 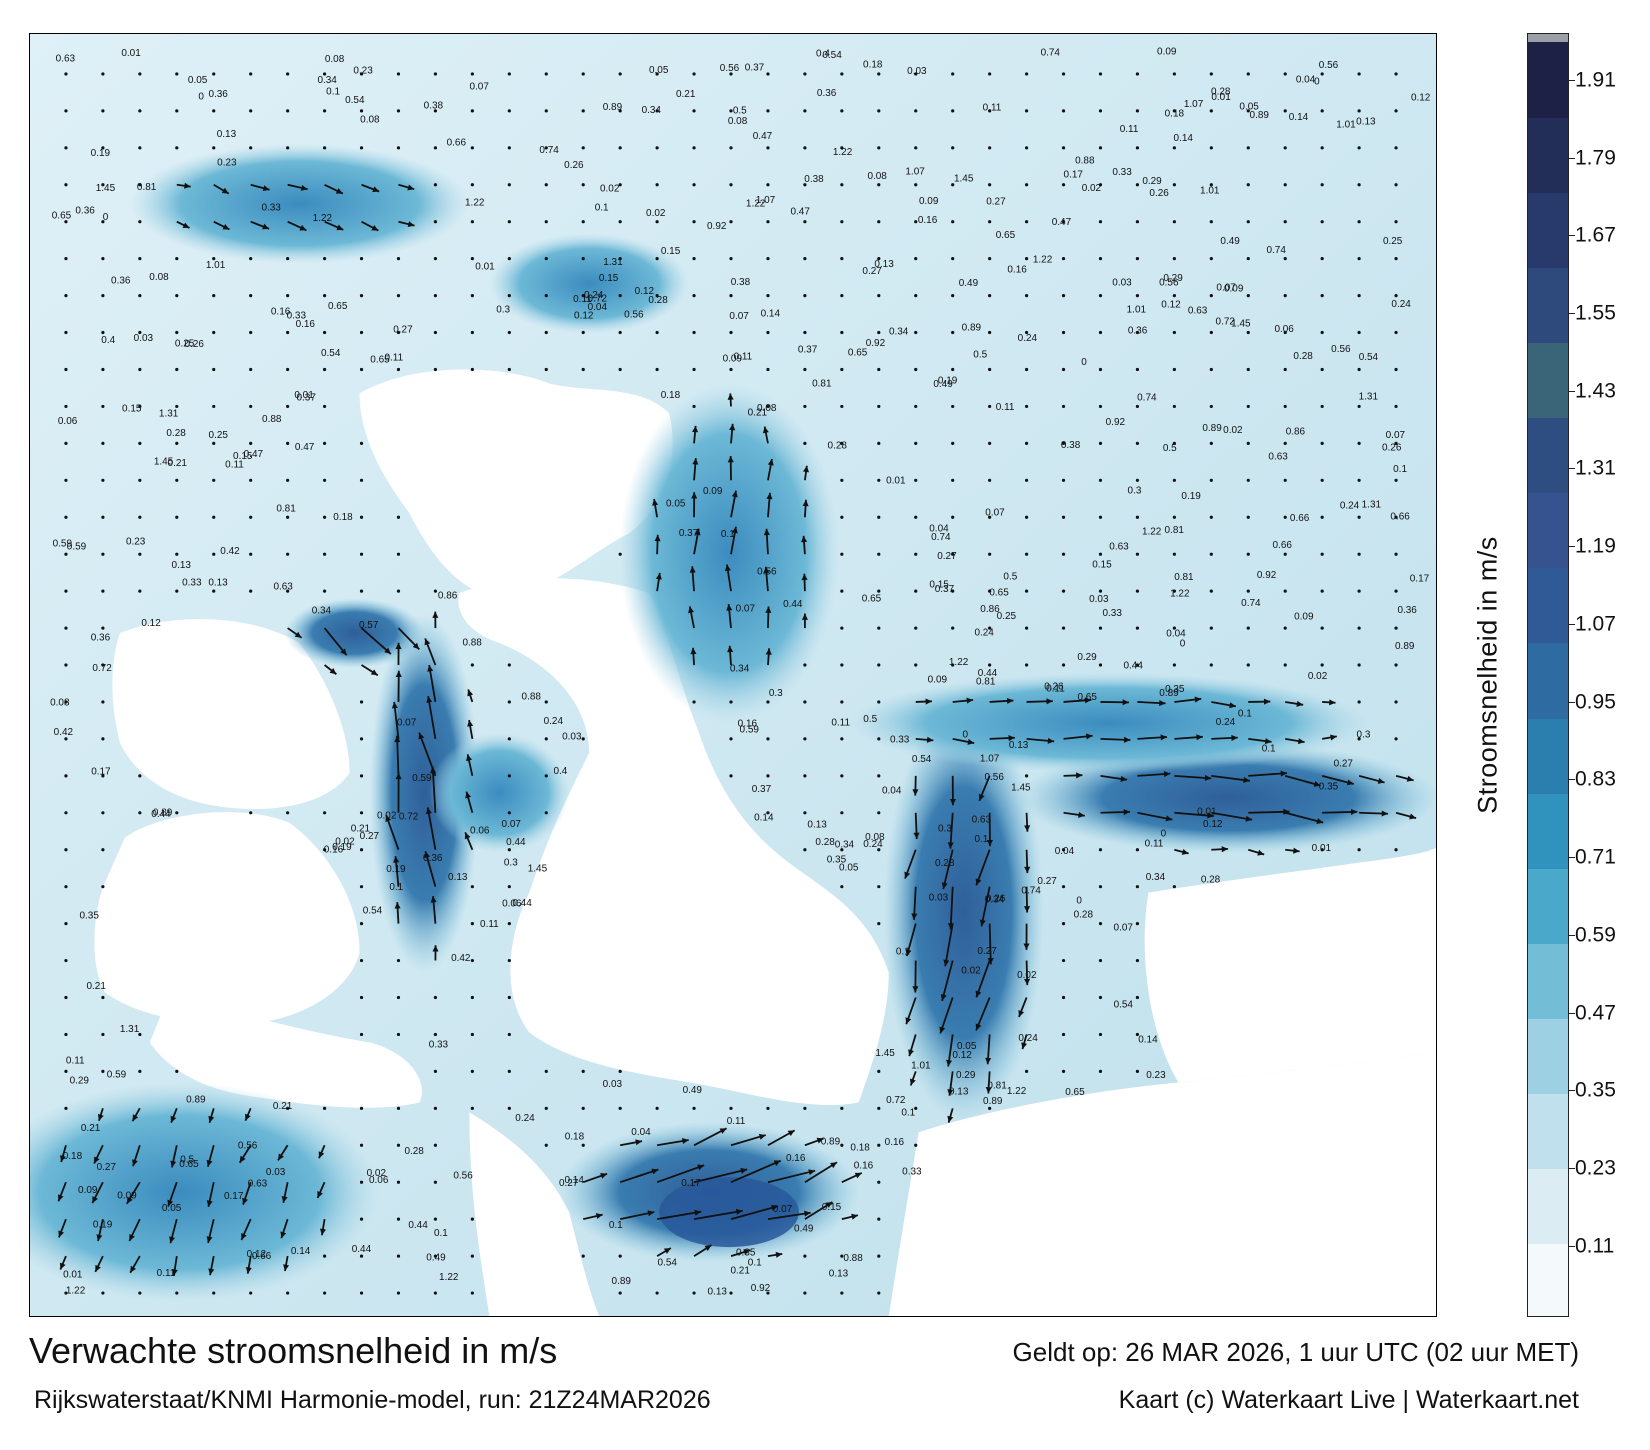 I want to click on speed-value-label: 0.81, so click(x=286, y=508).